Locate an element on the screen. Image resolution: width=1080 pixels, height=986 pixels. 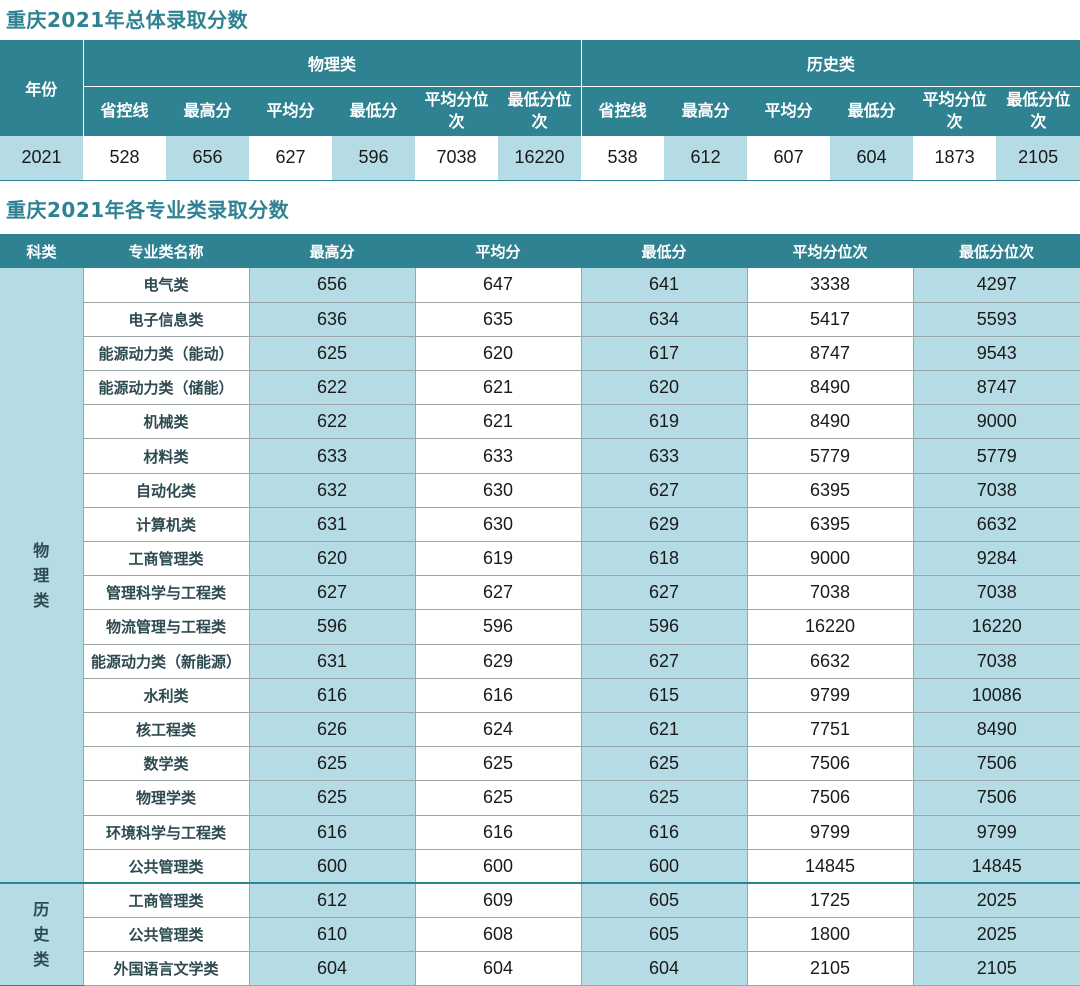
avg-rank-cell: 9000 is located at coordinates (830, 559).